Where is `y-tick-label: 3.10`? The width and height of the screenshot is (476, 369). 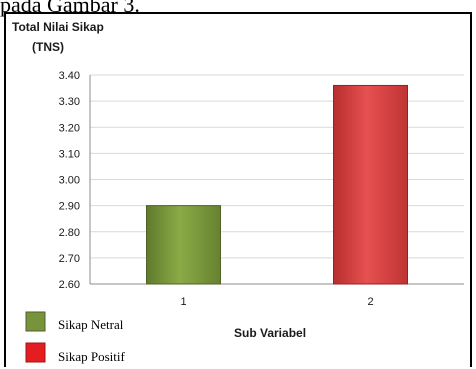
y-tick-label: 3.10 is located at coordinates (69, 154).